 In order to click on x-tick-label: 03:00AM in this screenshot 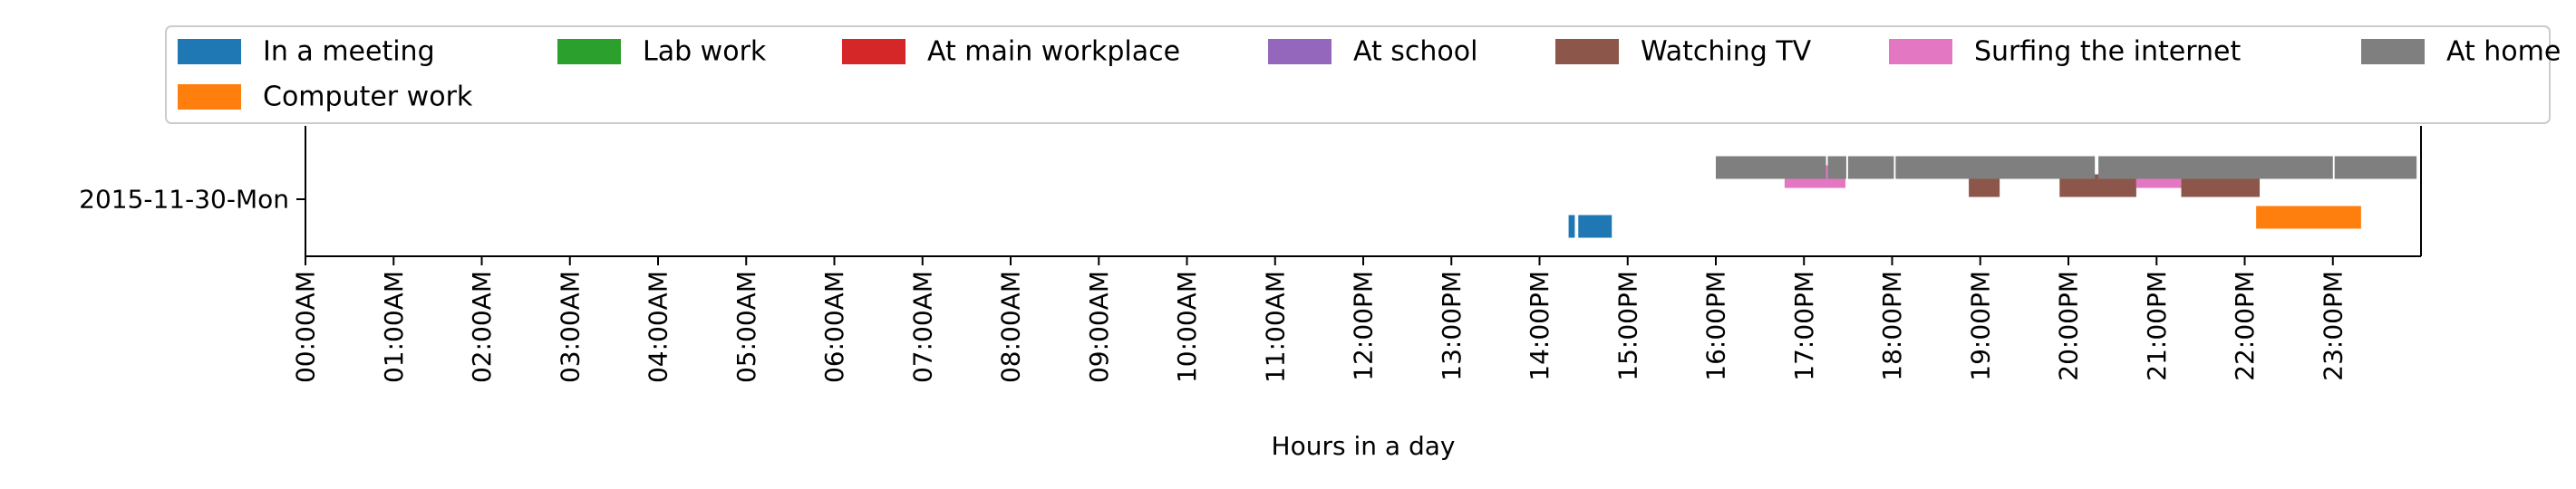, I will do `click(570, 327)`.